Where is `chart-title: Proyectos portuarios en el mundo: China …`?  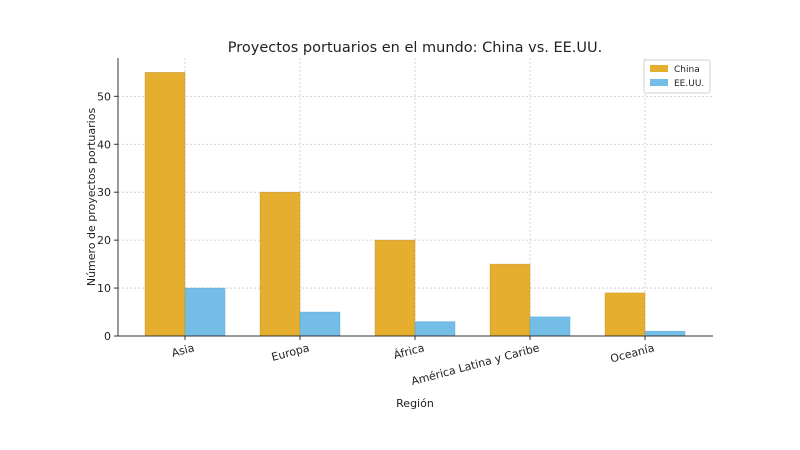 chart-title: Proyectos portuarios en el mundo: China … is located at coordinates (415, 48).